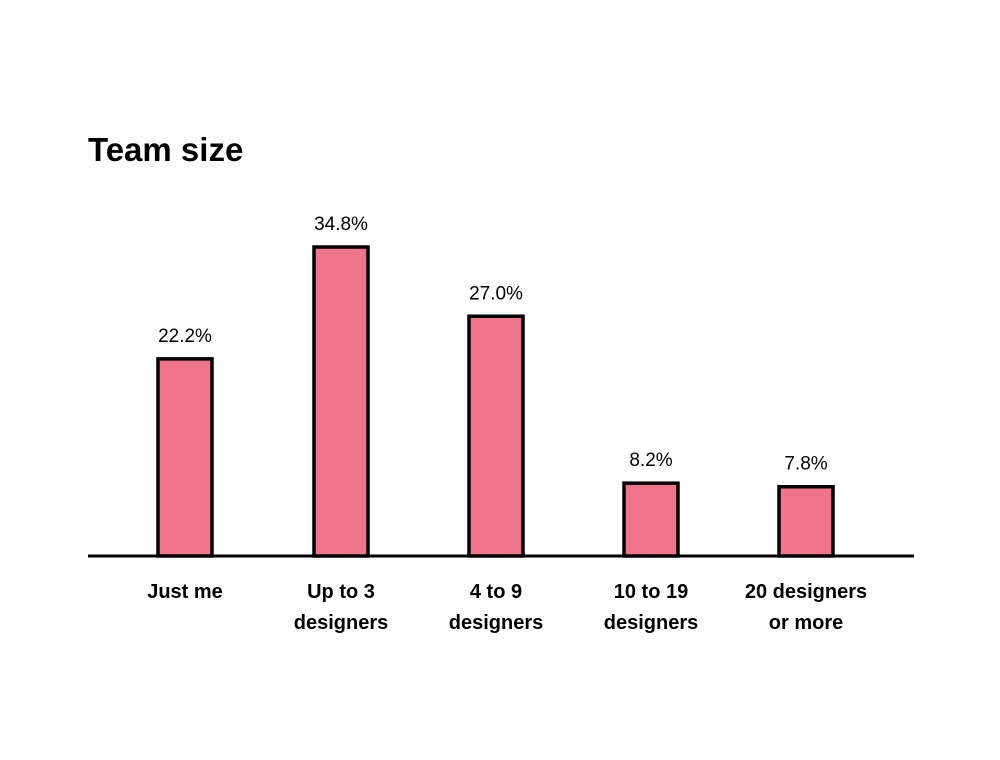 This screenshot has width=1000, height=760. I want to click on value-label-4: 8.2%, so click(650, 460).